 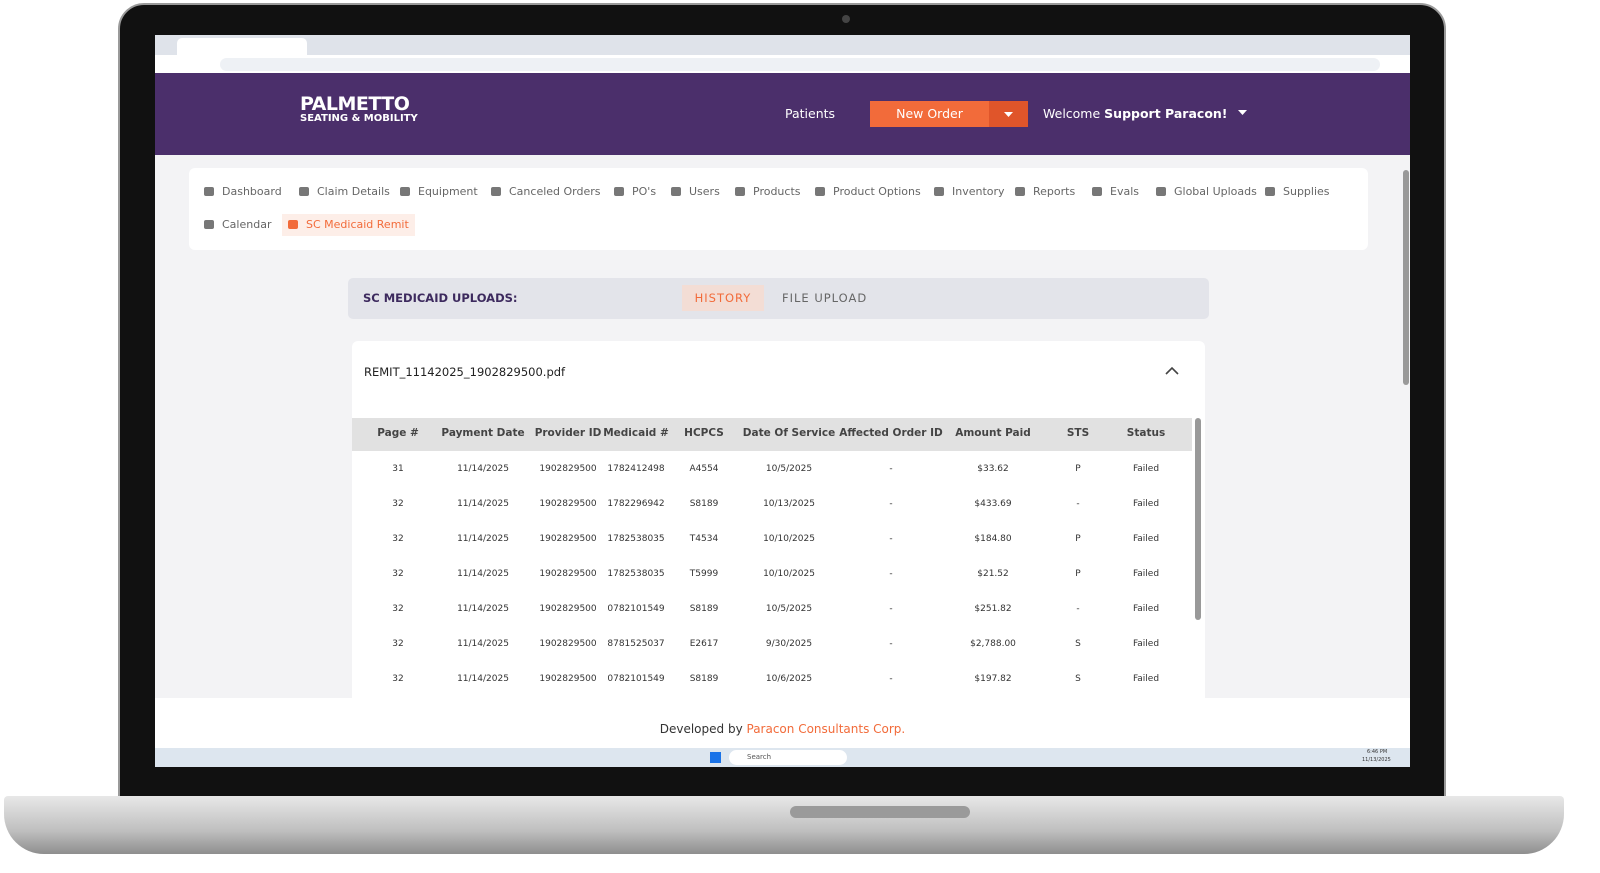 I want to click on table-cell: $197.82, so click(x=993, y=679).